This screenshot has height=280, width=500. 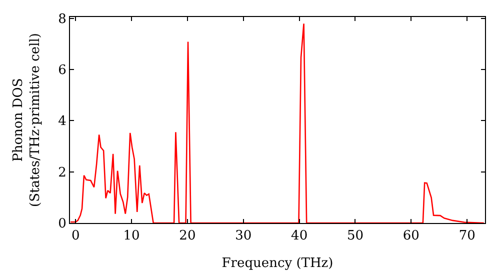 What do you see at coordinates (278, 264) in the screenshot?
I see `x-axis-title: Frequency (THz)` at bounding box center [278, 264].